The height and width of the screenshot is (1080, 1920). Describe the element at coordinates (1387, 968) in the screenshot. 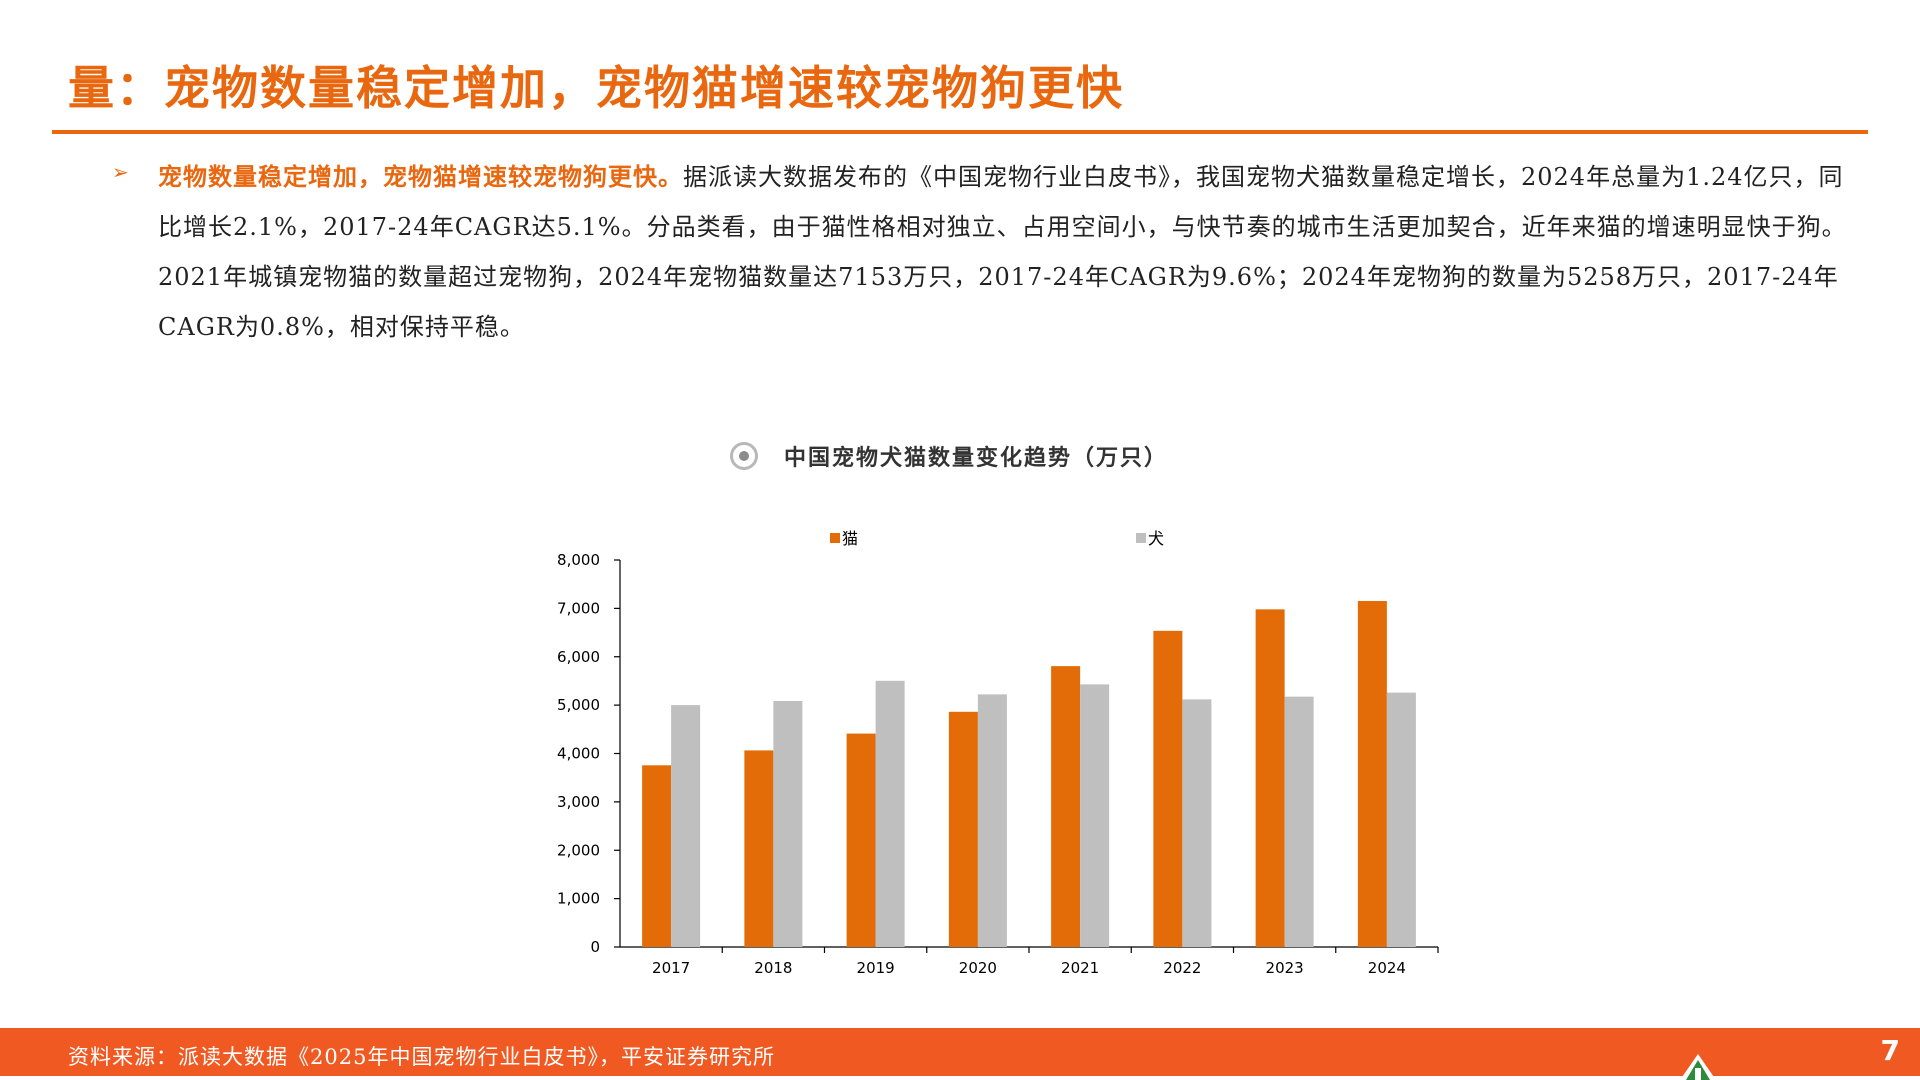

I see `x-tick-label: 2024` at that location.